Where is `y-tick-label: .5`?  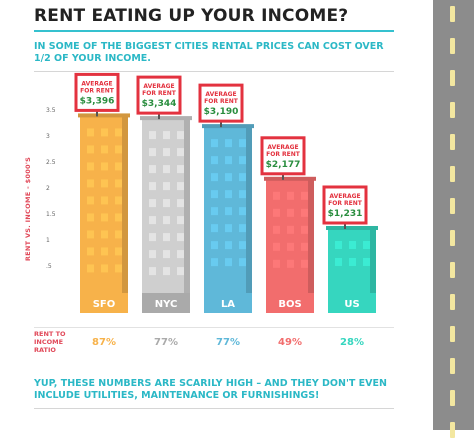
y-tick-label: .5 is located at coordinates (49, 266).